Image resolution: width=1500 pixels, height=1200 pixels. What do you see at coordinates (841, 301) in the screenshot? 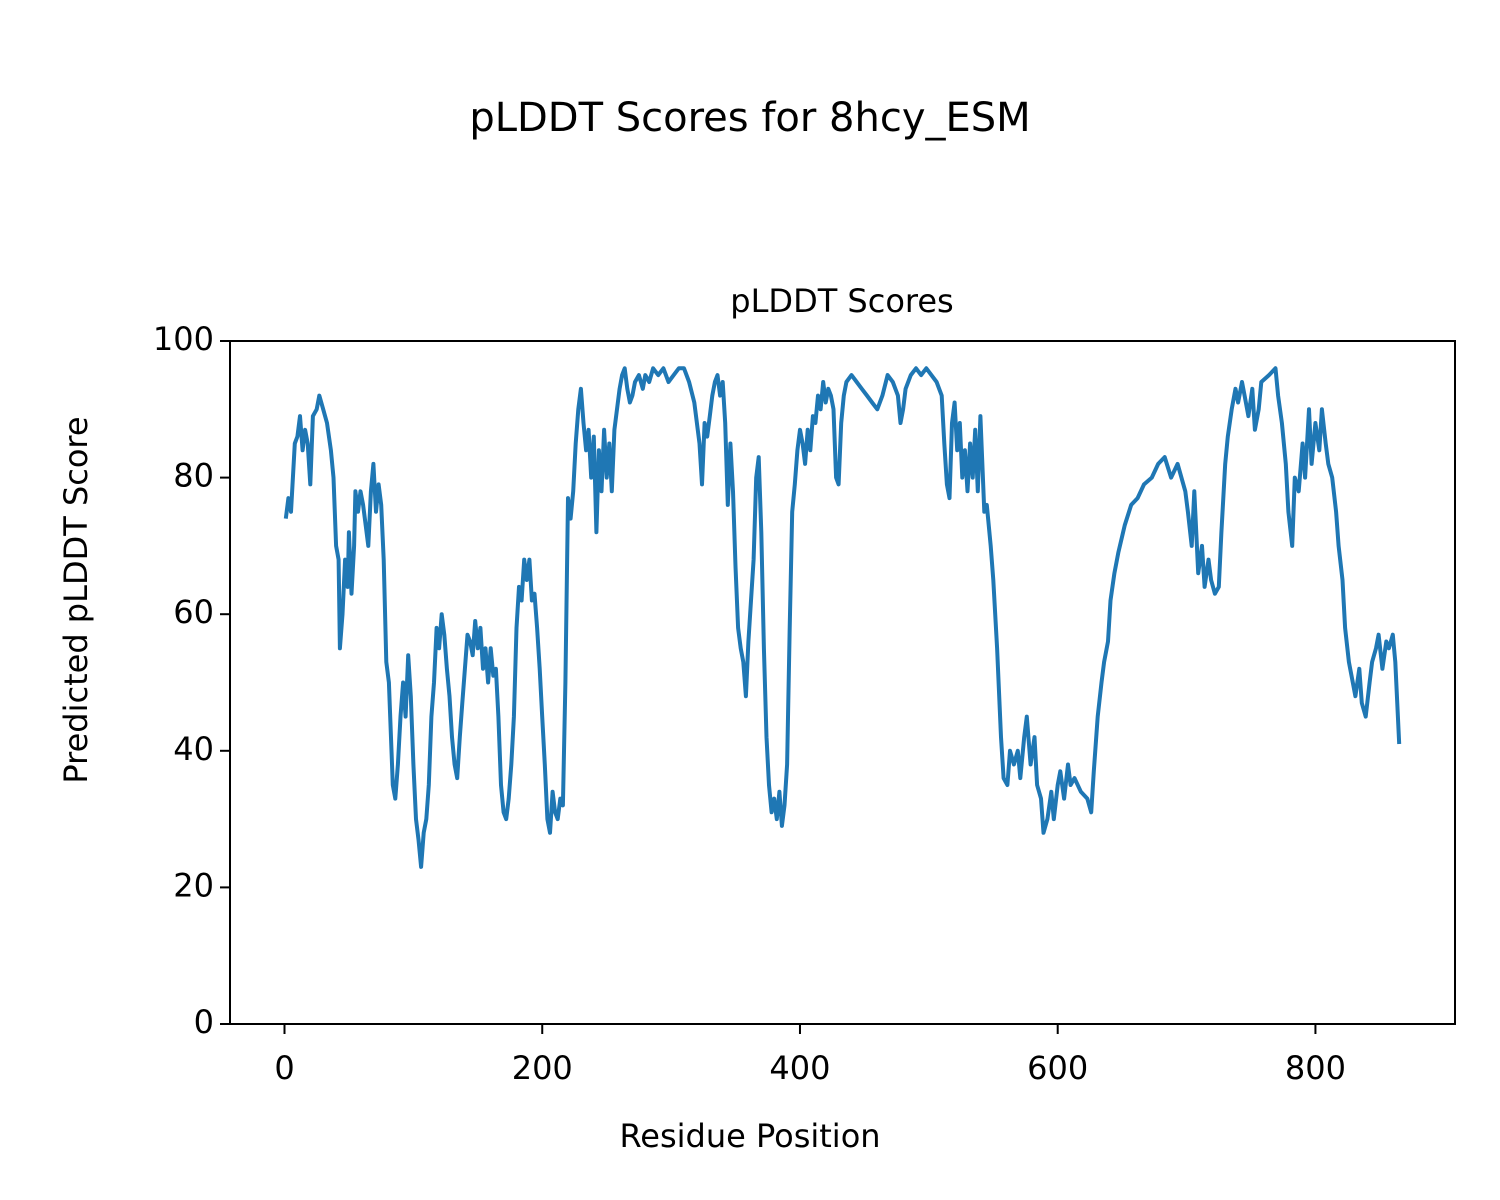
I see `axes-title: pLDDT Scores` at bounding box center [841, 301].